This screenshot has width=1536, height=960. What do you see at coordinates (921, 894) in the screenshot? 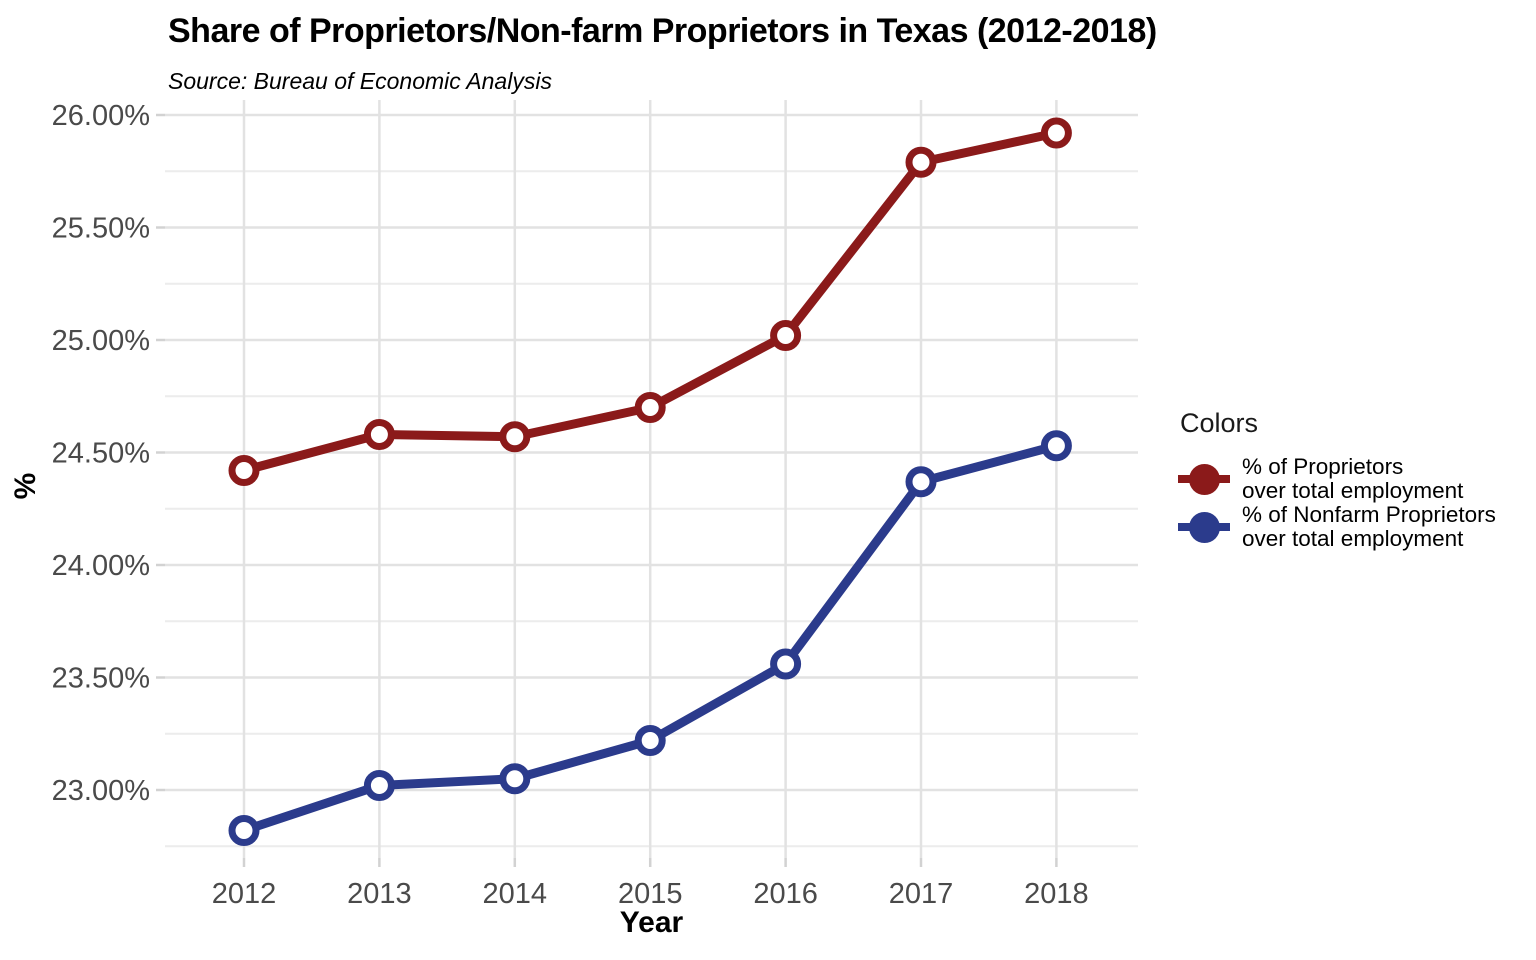
I see `x-tick-label: 2017` at bounding box center [921, 894].